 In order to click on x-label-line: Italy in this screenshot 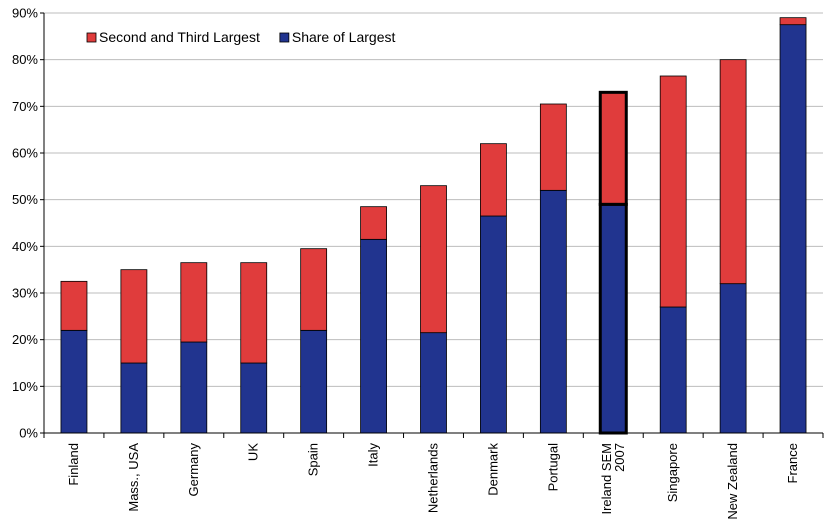, I will do `click(373, 455)`.